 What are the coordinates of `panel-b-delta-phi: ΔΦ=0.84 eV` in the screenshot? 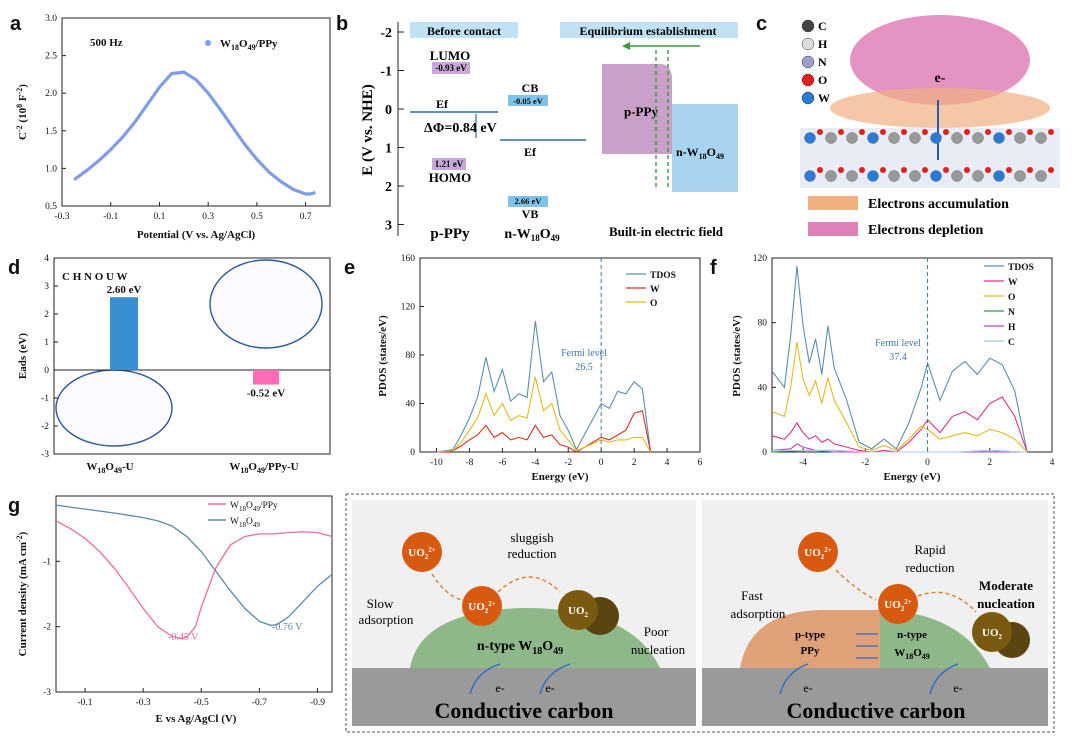 It's located at (460, 128).